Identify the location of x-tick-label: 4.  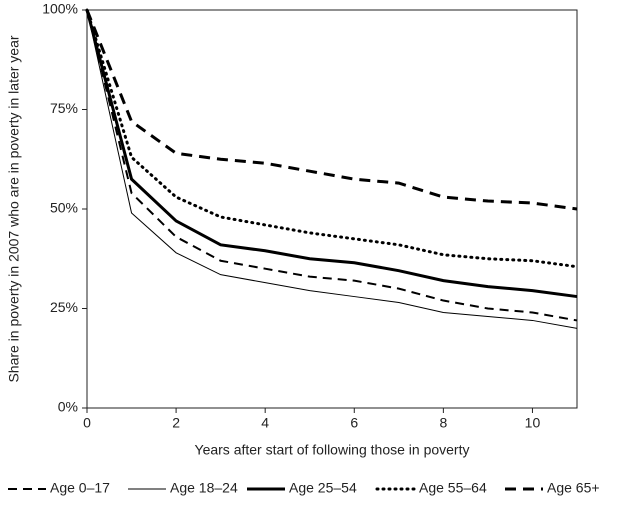
(265, 423).